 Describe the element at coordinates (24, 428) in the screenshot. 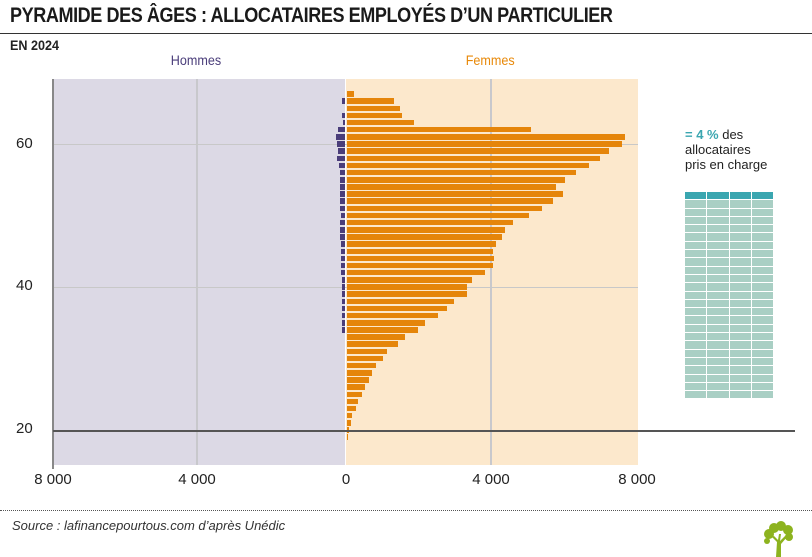

I see `y-tick-20: 20` at that location.